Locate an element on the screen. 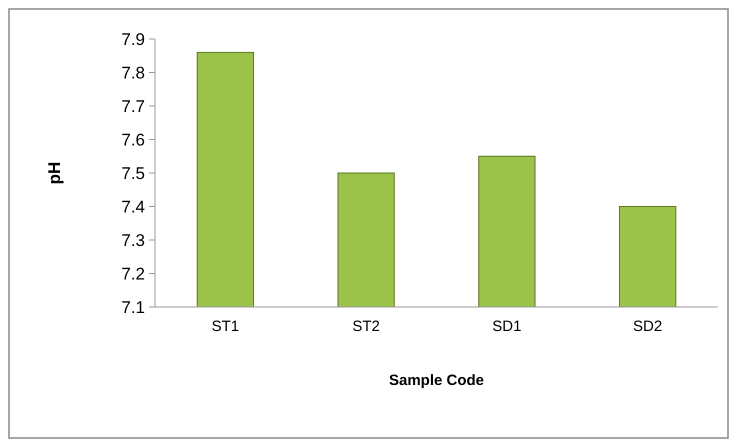  y-tick-label: 7.9 is located at coordinates (133, 39).